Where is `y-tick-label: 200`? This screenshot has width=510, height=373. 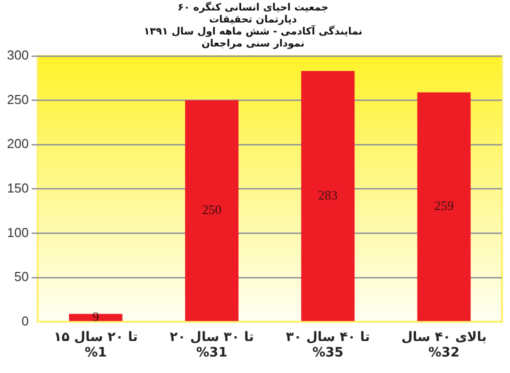 y-tick-label: 200 is located at coordinates (17, 144).